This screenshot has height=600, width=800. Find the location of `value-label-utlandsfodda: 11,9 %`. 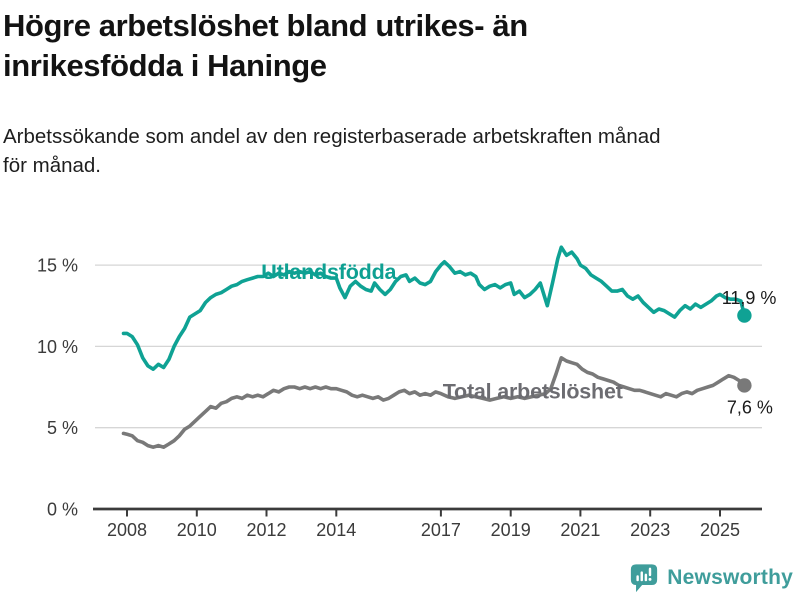

value-label-utlandsfodda: 11,9 % is located at coordinates (749, 298).